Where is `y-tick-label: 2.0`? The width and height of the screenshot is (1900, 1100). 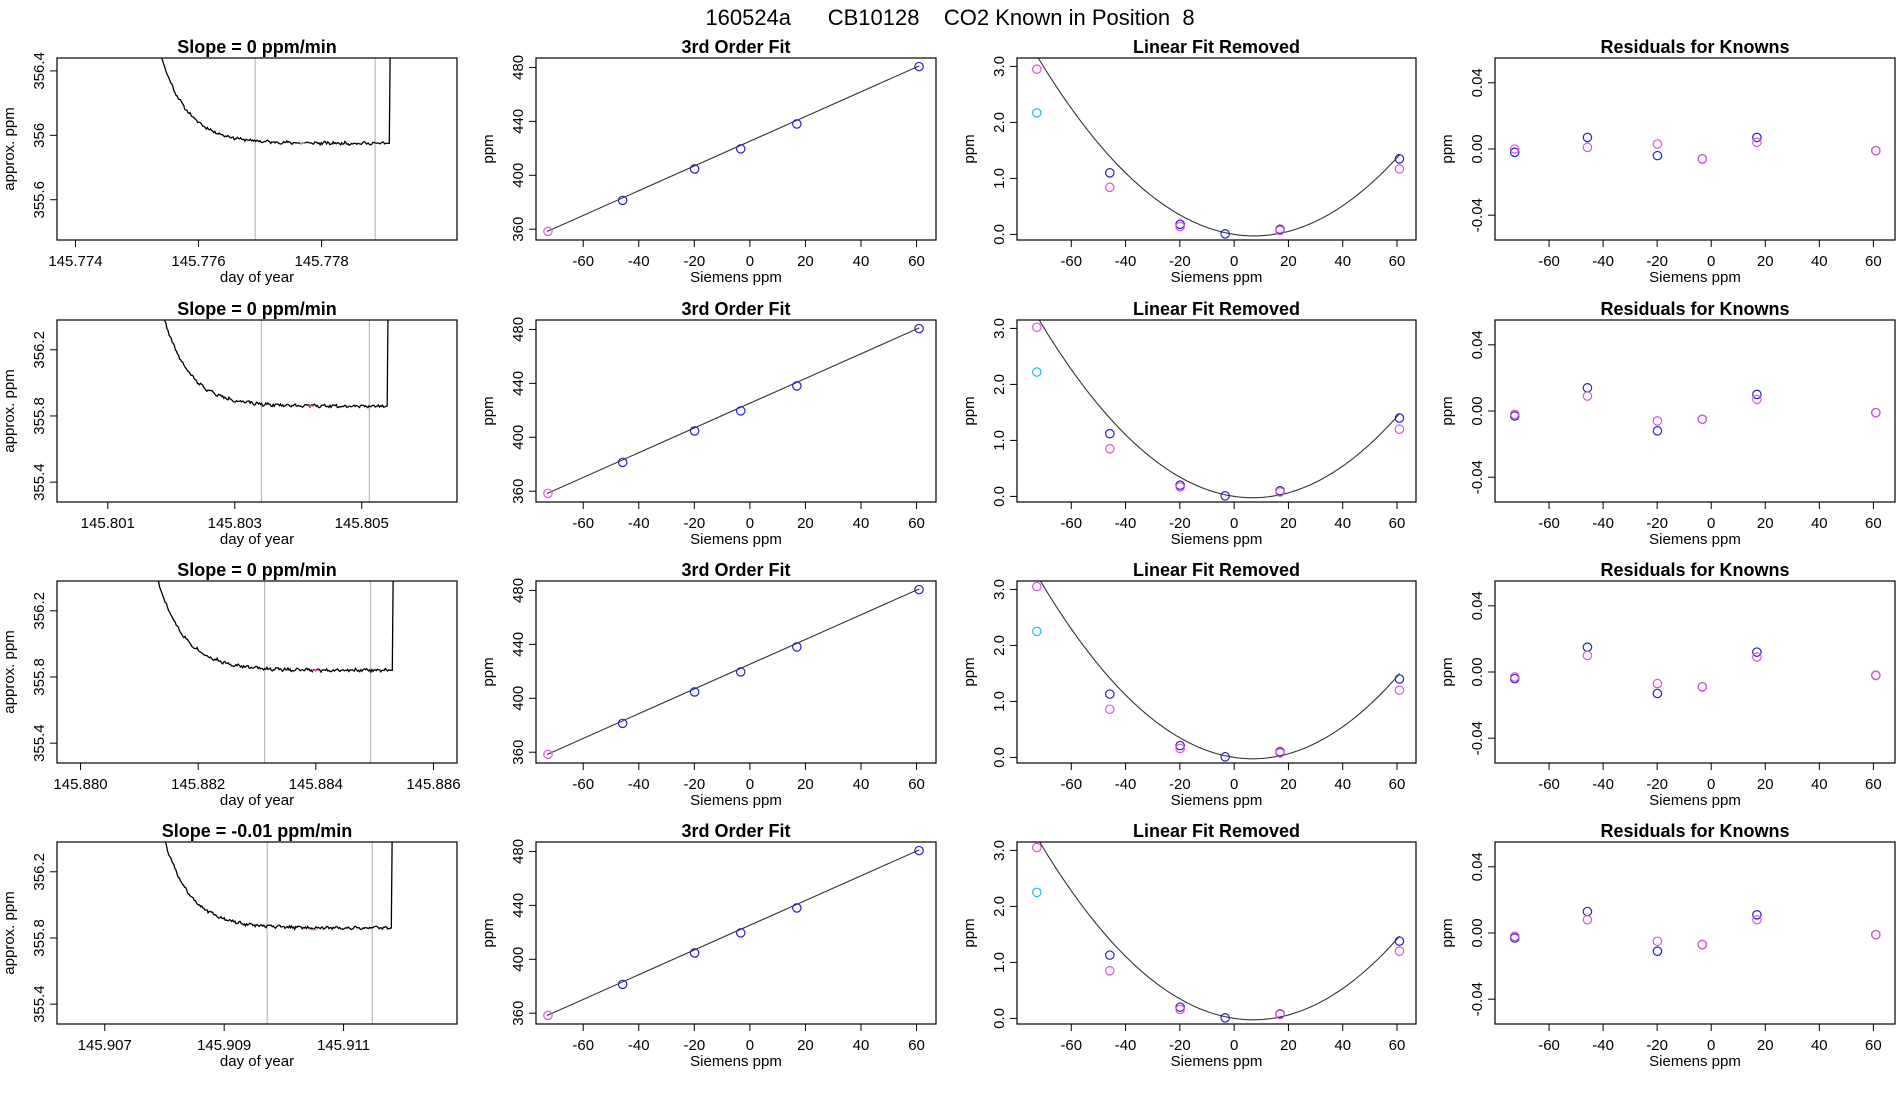
y-tick-label: 2.0 is located at coordinates (999, 906).